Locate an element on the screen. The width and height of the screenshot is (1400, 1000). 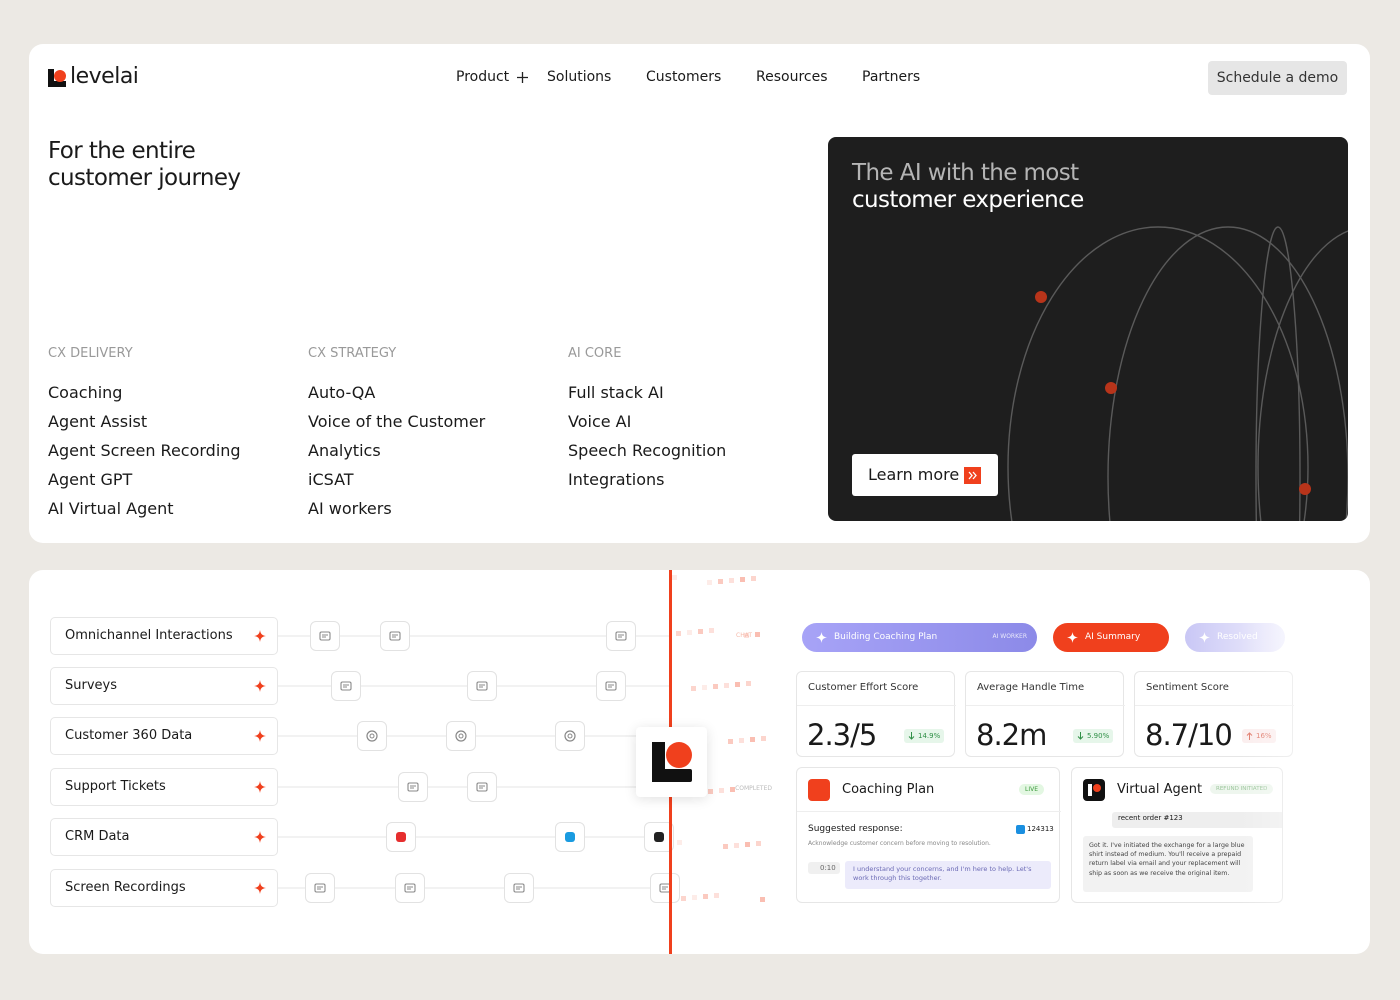
button-label: Learn more is located at coordinates (914, 474).